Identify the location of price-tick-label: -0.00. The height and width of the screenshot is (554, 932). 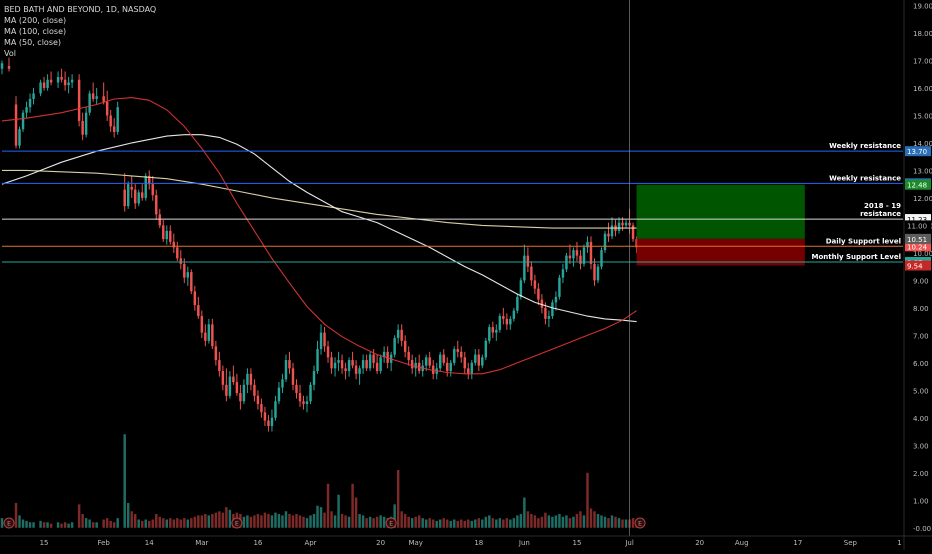
(922, 529).